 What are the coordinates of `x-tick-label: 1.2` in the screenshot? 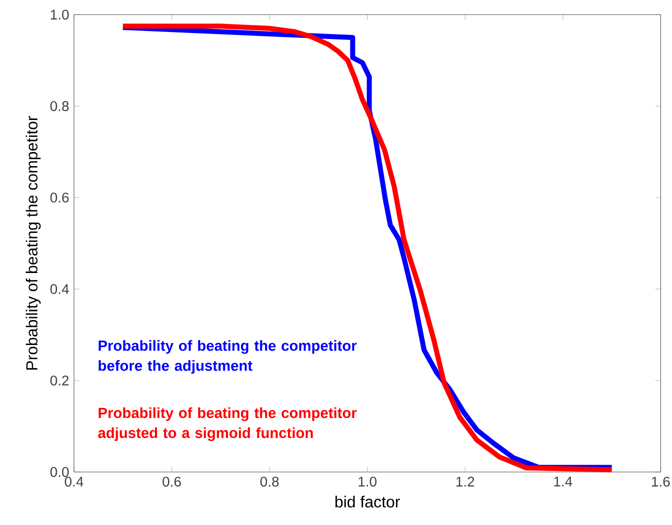 It's located at (465, 481).